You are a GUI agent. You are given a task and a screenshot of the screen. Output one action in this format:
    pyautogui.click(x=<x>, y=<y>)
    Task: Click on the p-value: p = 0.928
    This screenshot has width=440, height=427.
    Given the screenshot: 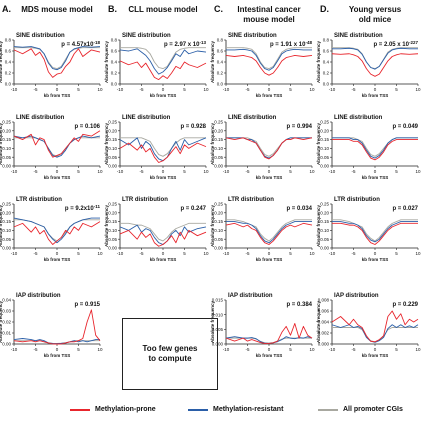 What is the action you would take?
    pyautogui.click(x=193, y=127)
    